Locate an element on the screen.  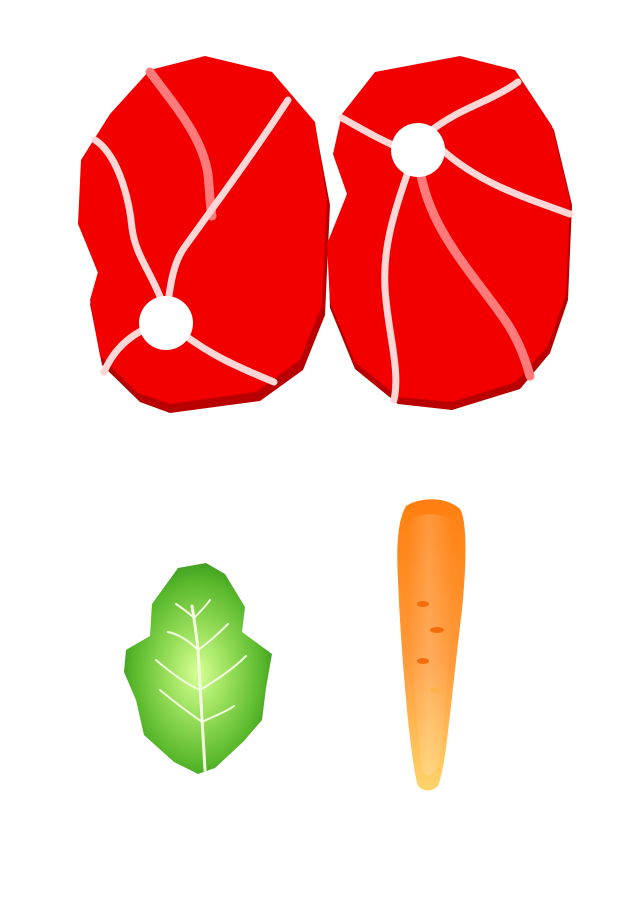
lettuce-leaf-icon is located at coordinates (198, 668).